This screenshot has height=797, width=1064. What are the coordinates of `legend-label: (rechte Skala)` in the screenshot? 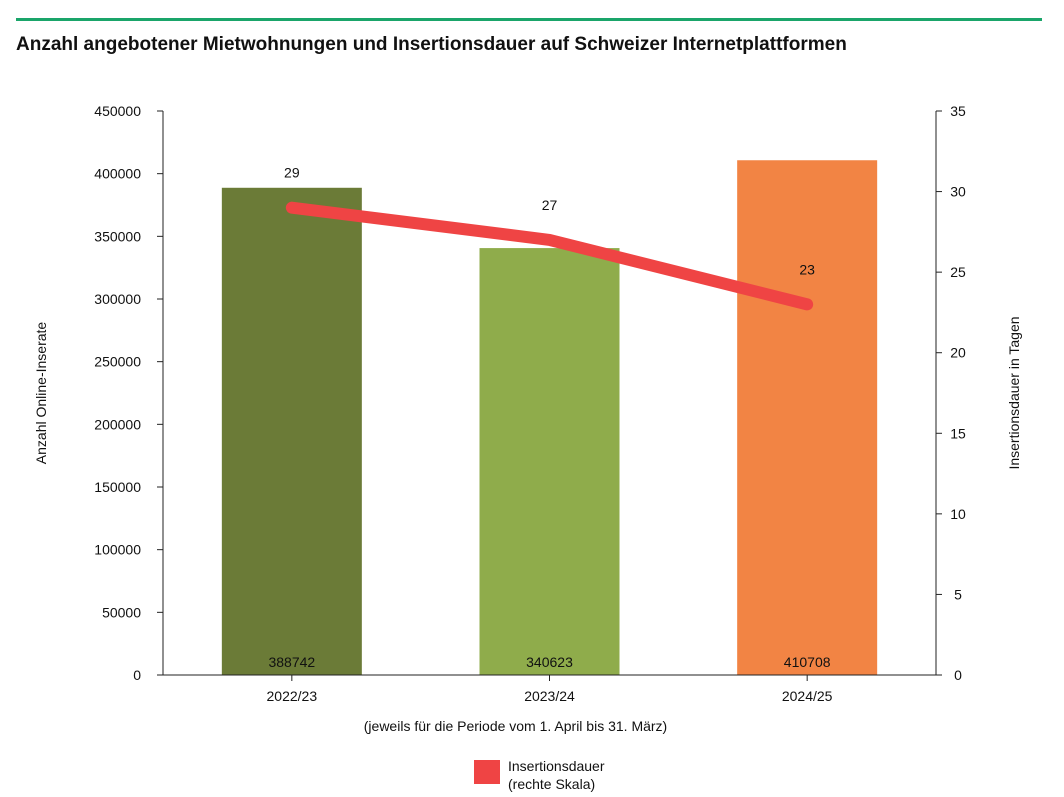 It's located at (551, 784).